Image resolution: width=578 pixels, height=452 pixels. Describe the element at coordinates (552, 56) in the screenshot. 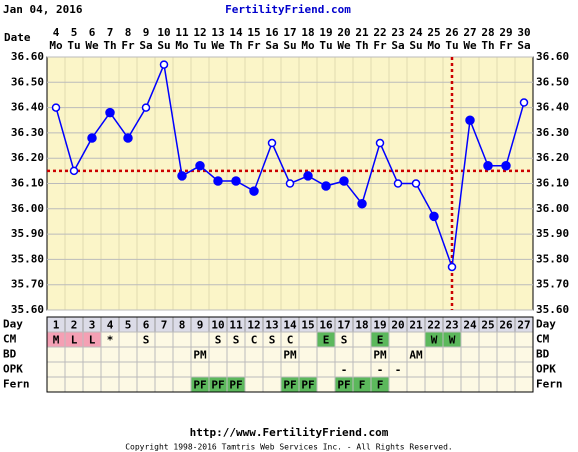

I see `y-tick-label-right: 36.60` at that location.